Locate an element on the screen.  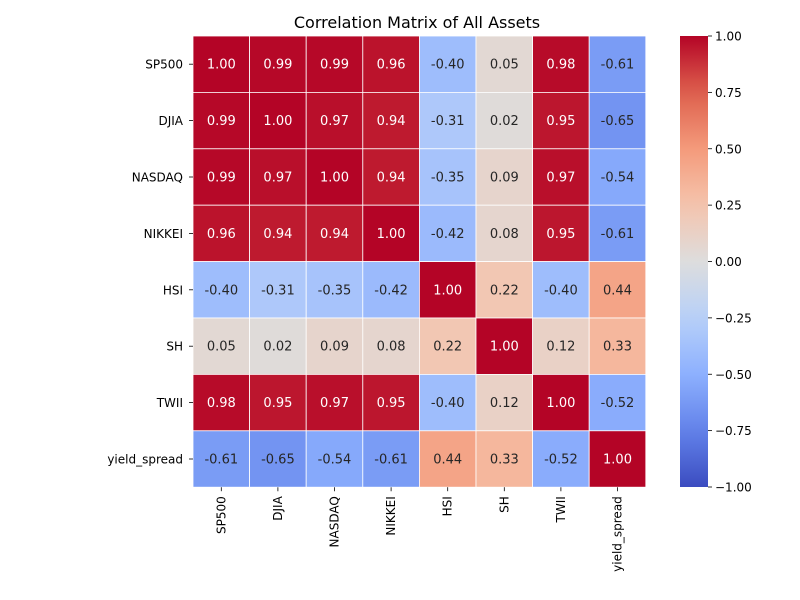
heatmap-cell-SP500-SP500 is located at coordinates (221, 64).